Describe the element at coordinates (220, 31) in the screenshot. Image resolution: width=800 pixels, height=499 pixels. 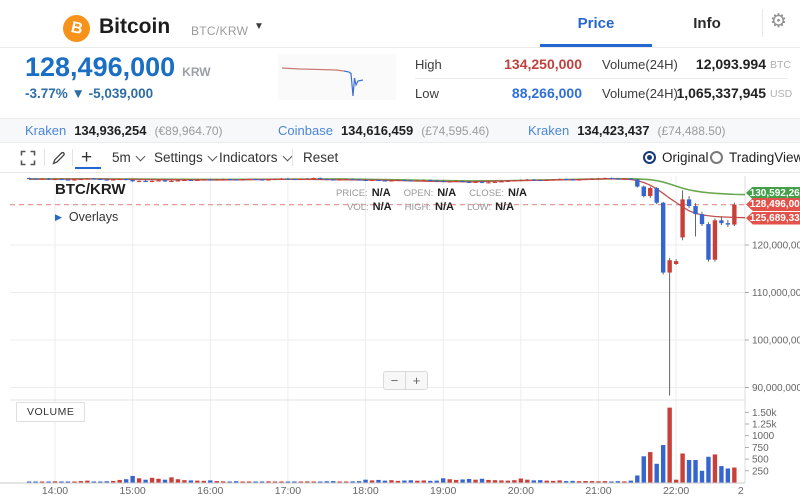
I see `coin-pair: BTC/KRW` at that location.